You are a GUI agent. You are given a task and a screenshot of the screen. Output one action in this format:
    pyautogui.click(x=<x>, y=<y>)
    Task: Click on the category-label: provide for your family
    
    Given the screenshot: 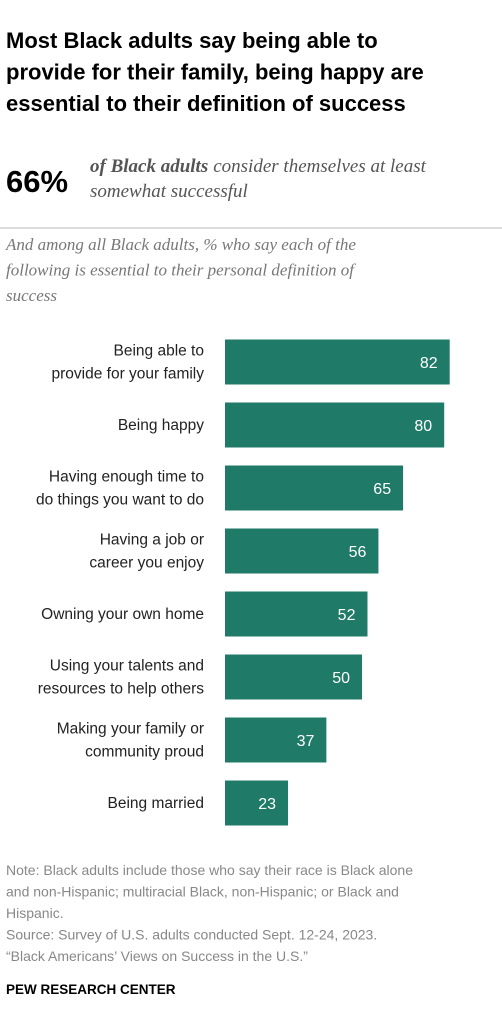 What is the action you would take?
    pyautogui.click(x=128, y=374)
    